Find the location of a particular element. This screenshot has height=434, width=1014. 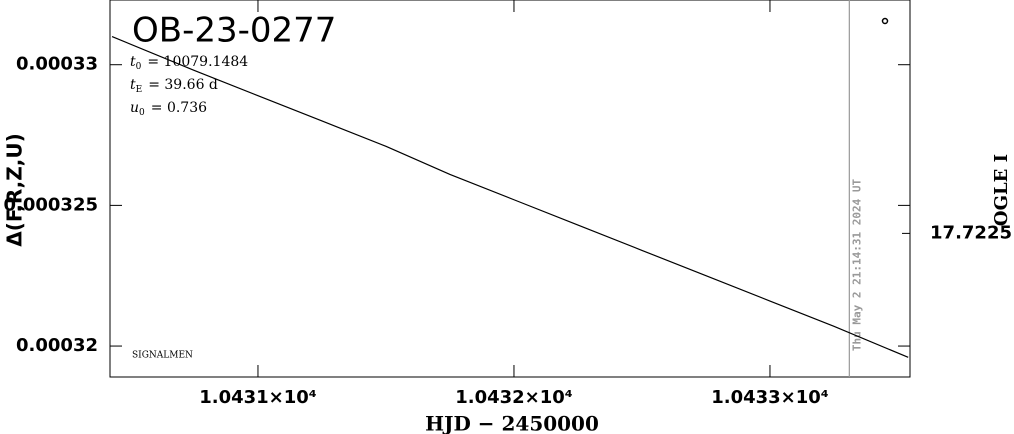

chart-title: OB-23-0277 is located at coordinates (234, 31).